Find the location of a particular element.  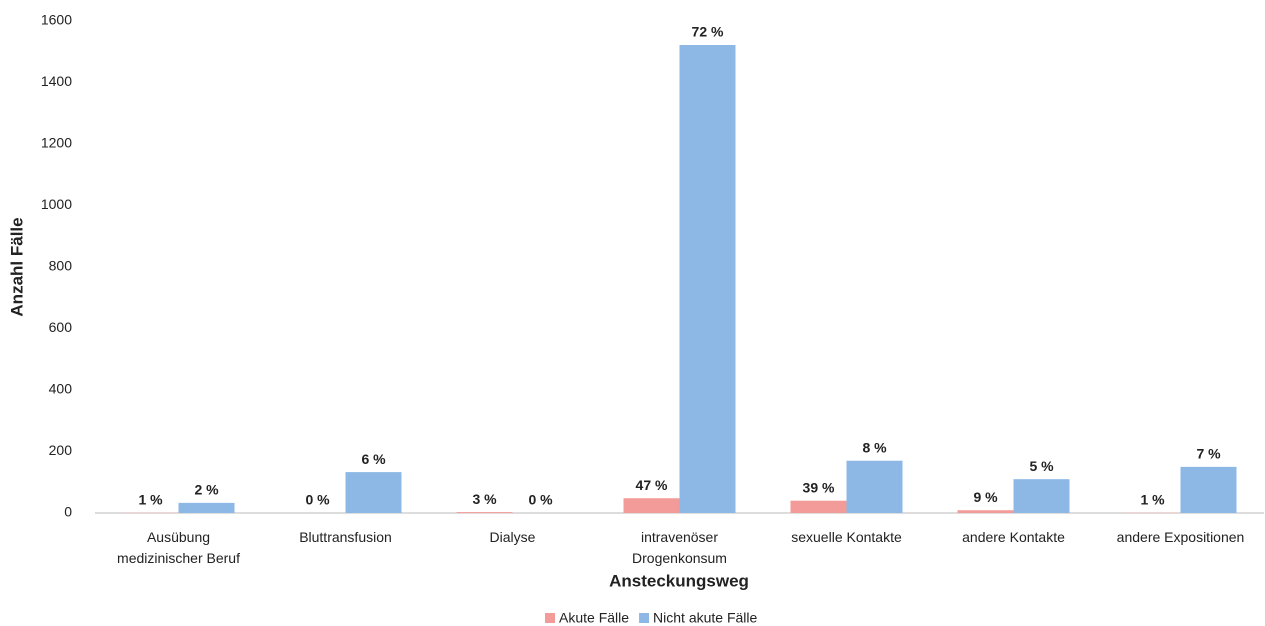

x-tick-label: Dialyse is located at coordinates (513, 537).